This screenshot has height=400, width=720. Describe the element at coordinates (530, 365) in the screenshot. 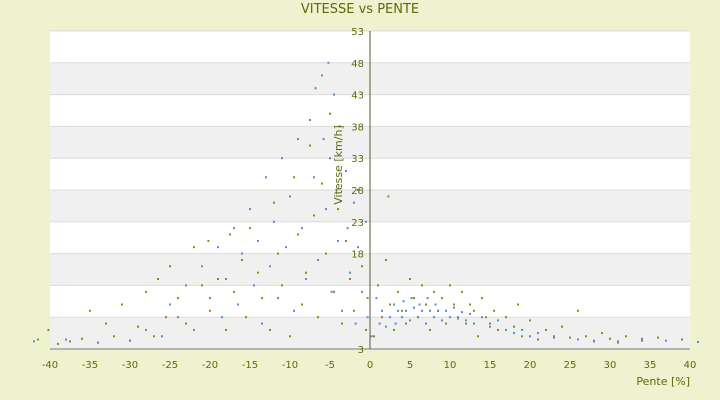

I see `x-tick-label: 20` at that location.